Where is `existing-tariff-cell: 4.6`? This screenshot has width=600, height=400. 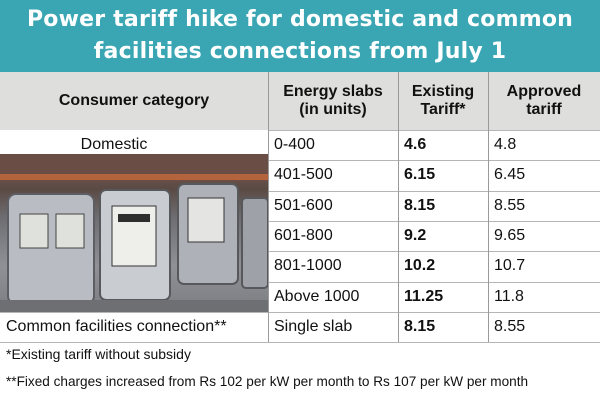
existing-tariff-cell: 4.6 is located at coordinates (415, 145).